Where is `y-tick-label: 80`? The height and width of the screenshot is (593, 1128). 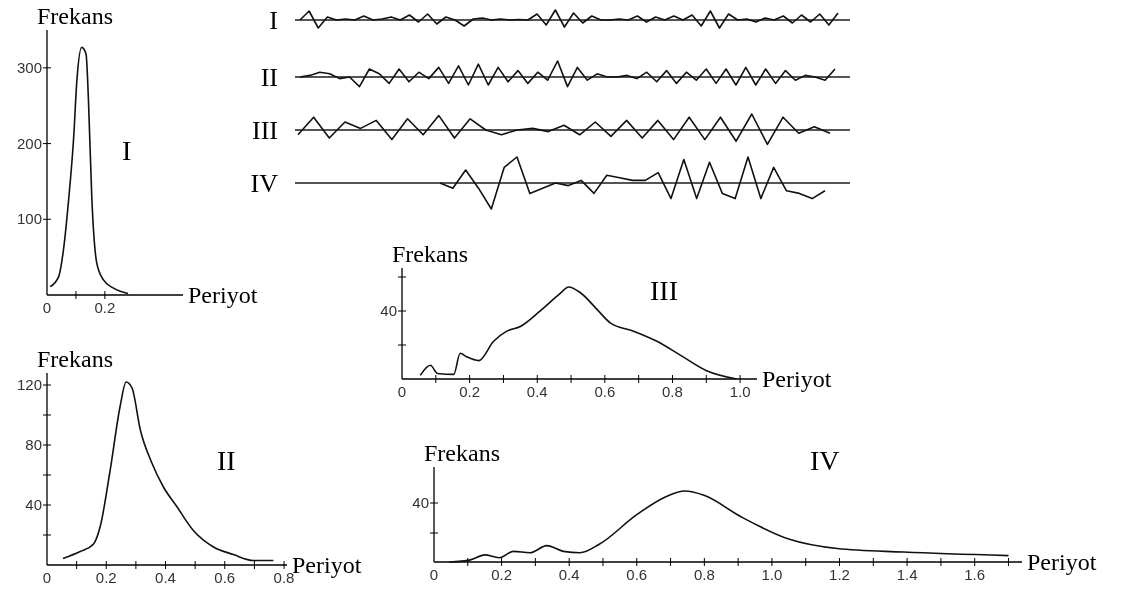 y-tick-label: 80 is located at coordinates (33, 444).